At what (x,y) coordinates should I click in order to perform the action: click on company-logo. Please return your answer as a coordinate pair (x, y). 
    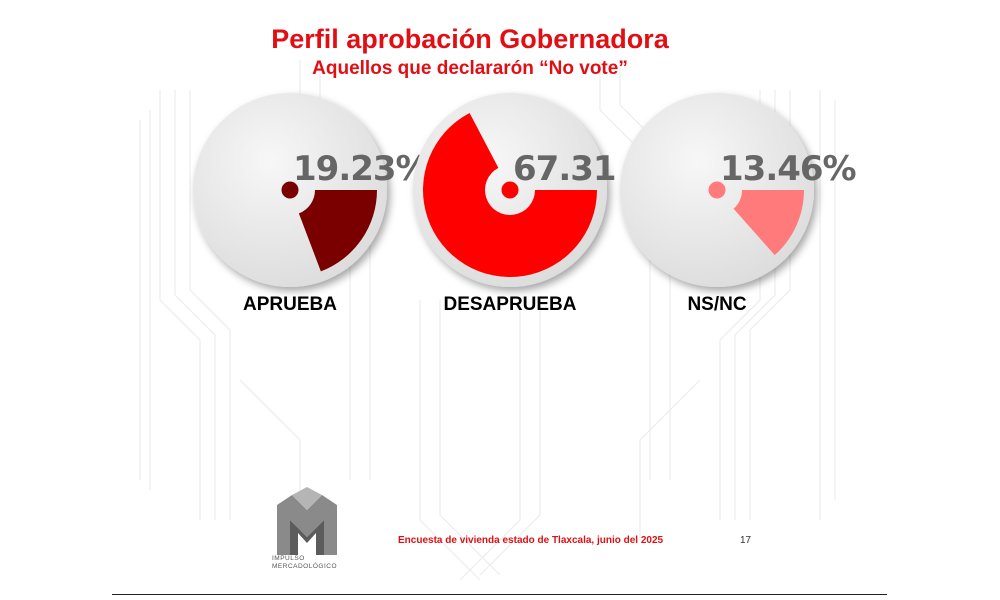
    Looking at the image, I should click on (307, 521).